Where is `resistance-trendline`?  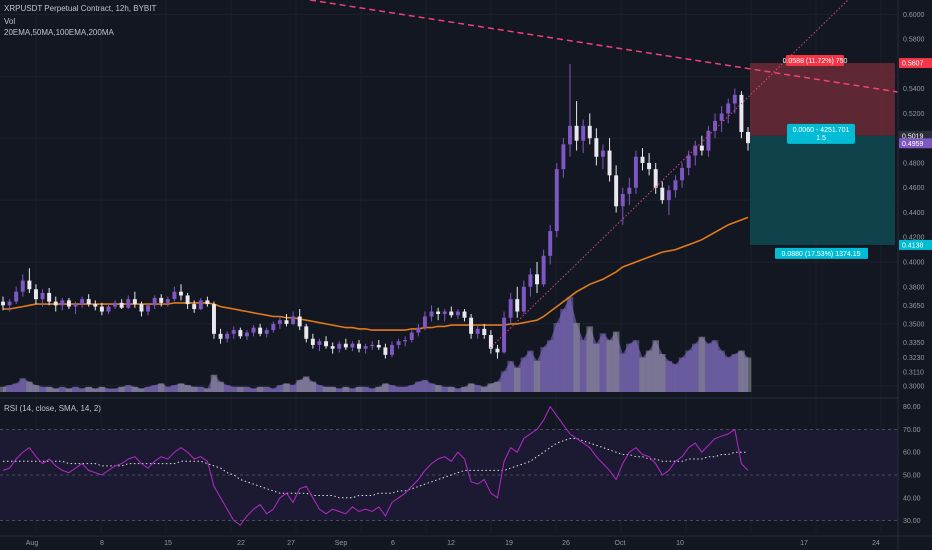 resistance-trendline is located at coordinates (604, 46).